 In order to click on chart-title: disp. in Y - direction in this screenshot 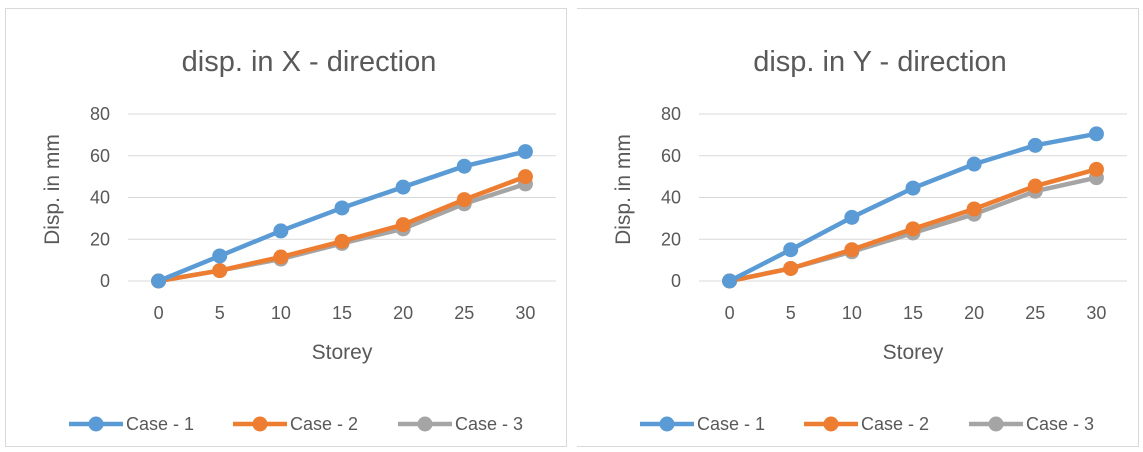, I will do `click(880, 62)`.